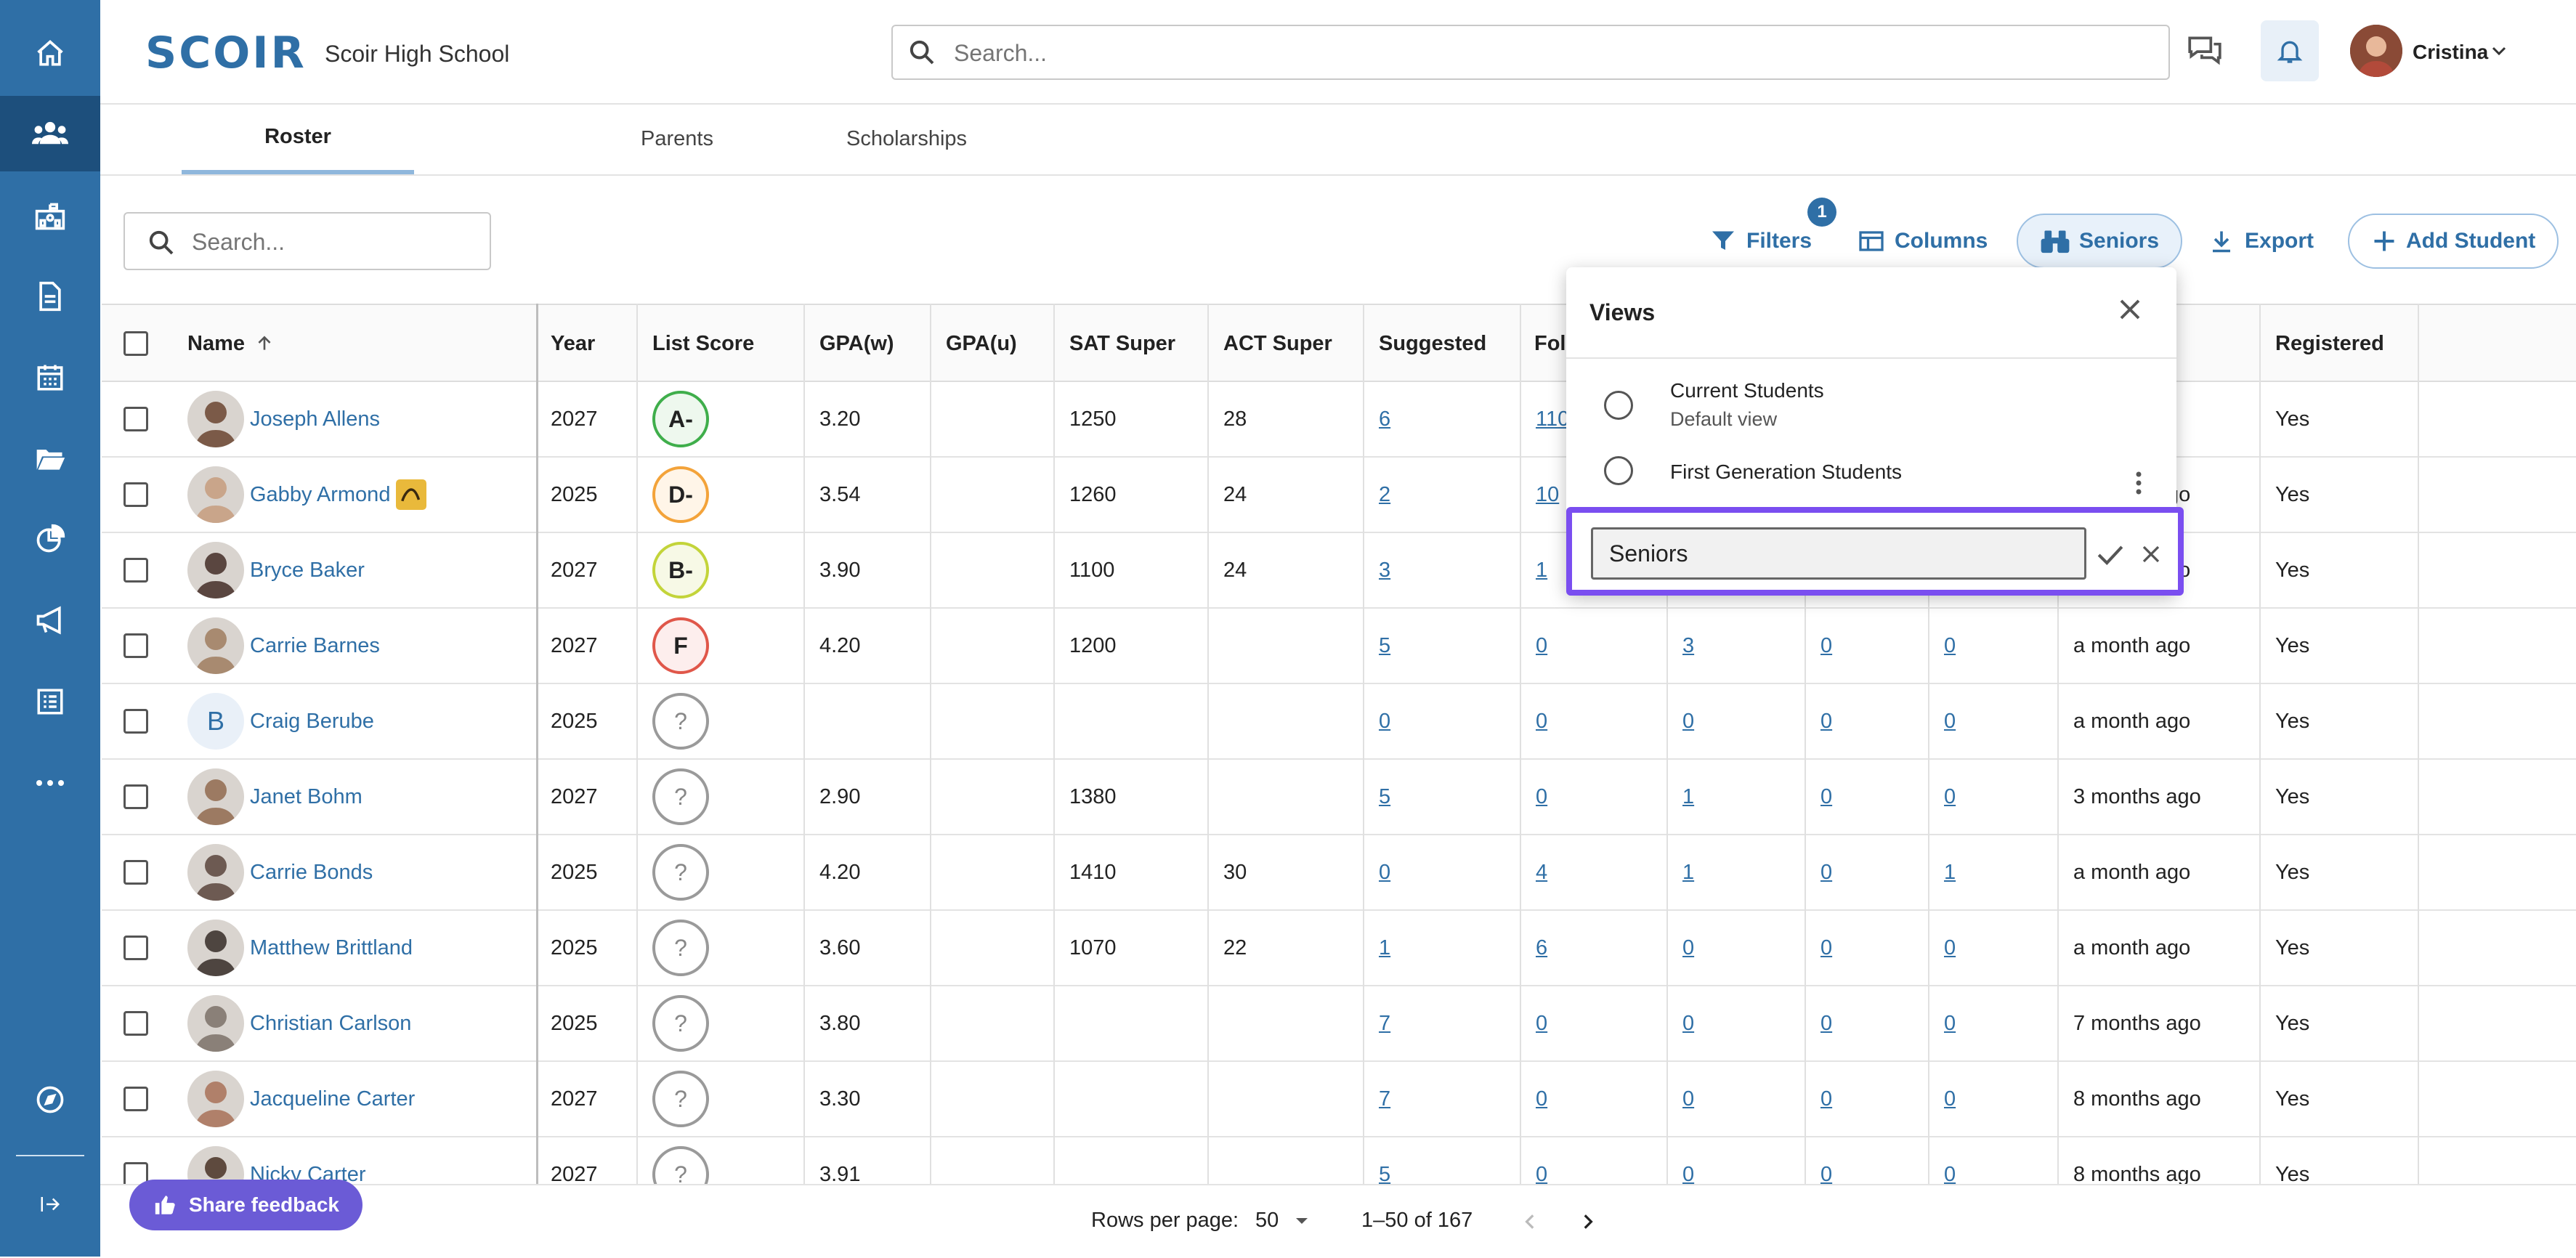 The height and width of the screenshot is (1258, 2576). I want to click on sort-ascending-icon, so click(264, 343).